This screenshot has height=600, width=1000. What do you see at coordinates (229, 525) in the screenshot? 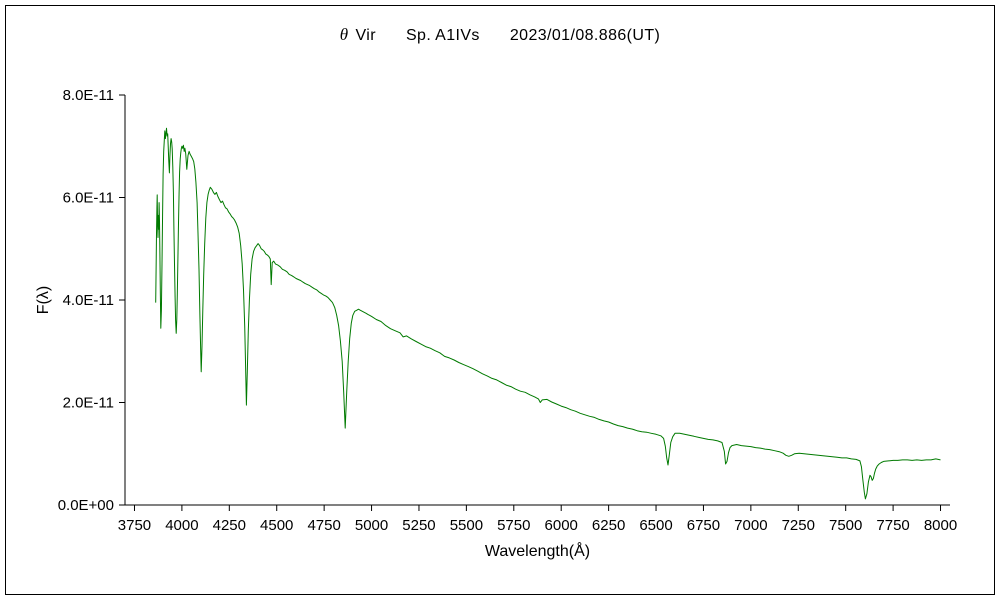
I see `x-tick-label: 4250` at bounding box center [229, 525].